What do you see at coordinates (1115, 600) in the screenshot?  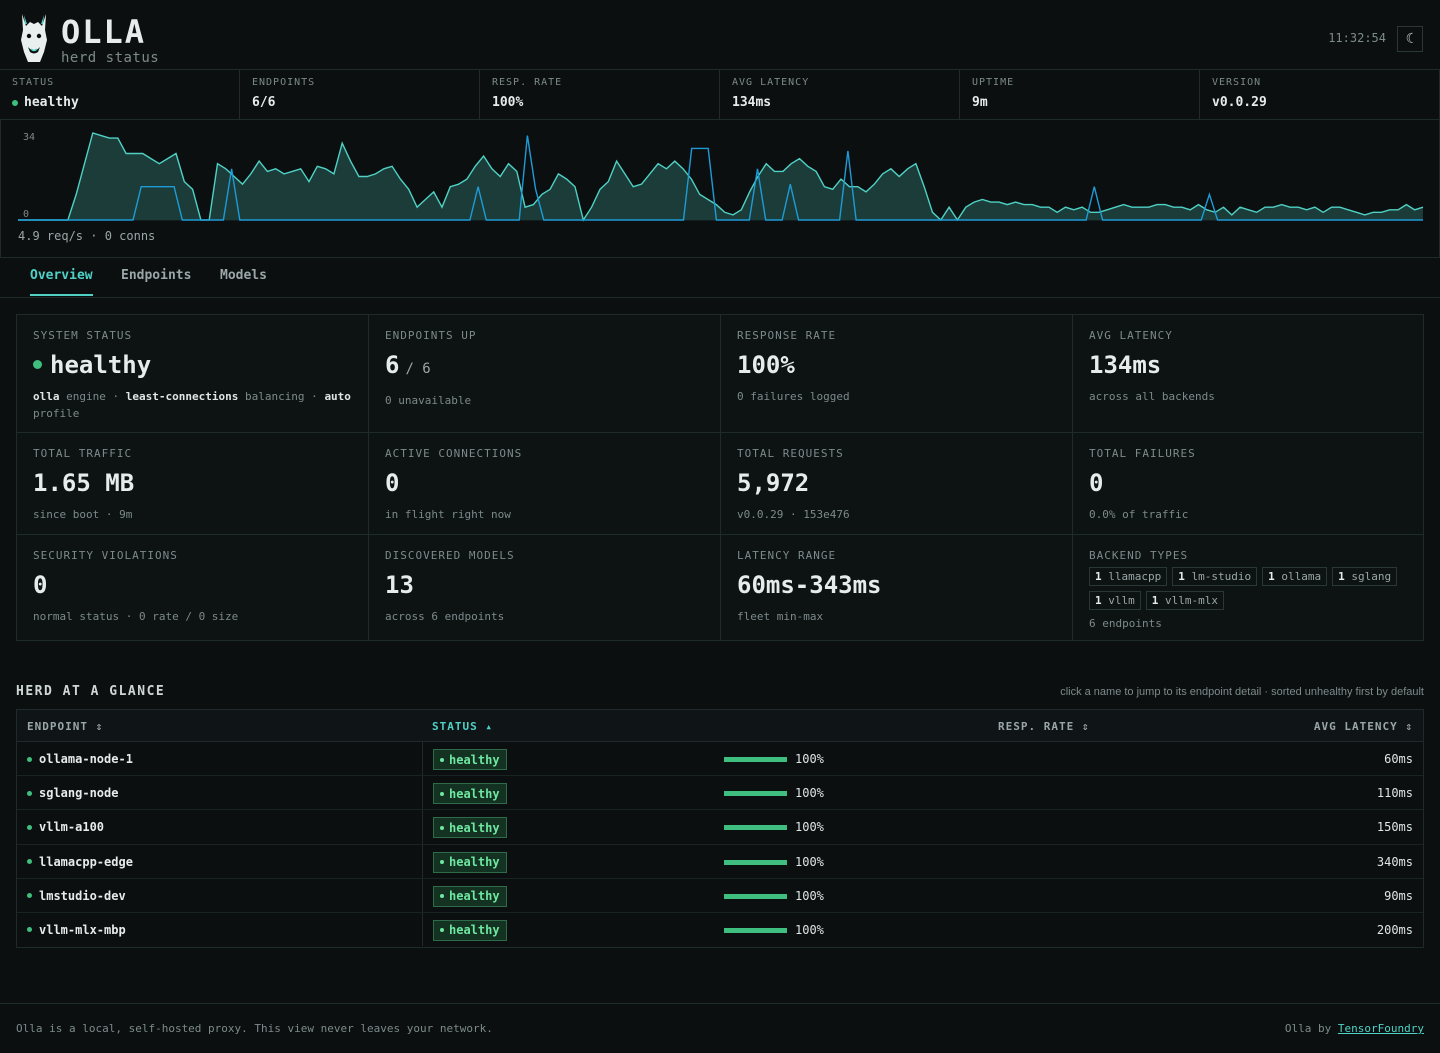 I see `backend-chip: 1 vllm` at bounding box center [1115, 600].